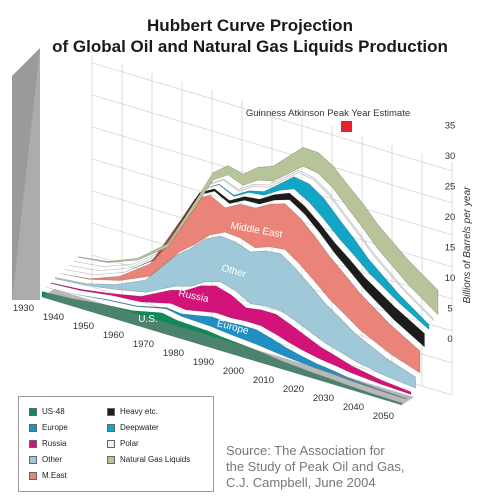  Describe the element at coordinates (301, 482) in the screenshot. I see `source-line-3: C.J. Campbell, June 2004` at that location.